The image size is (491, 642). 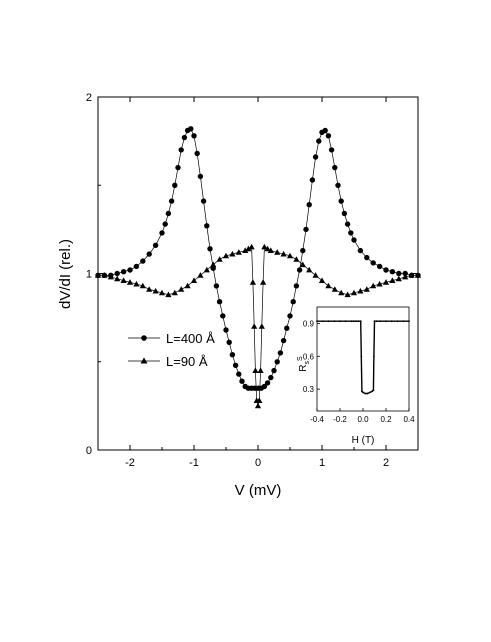 I want to click on legend-label-90: L=90 Å, so click(x=187, y=361).